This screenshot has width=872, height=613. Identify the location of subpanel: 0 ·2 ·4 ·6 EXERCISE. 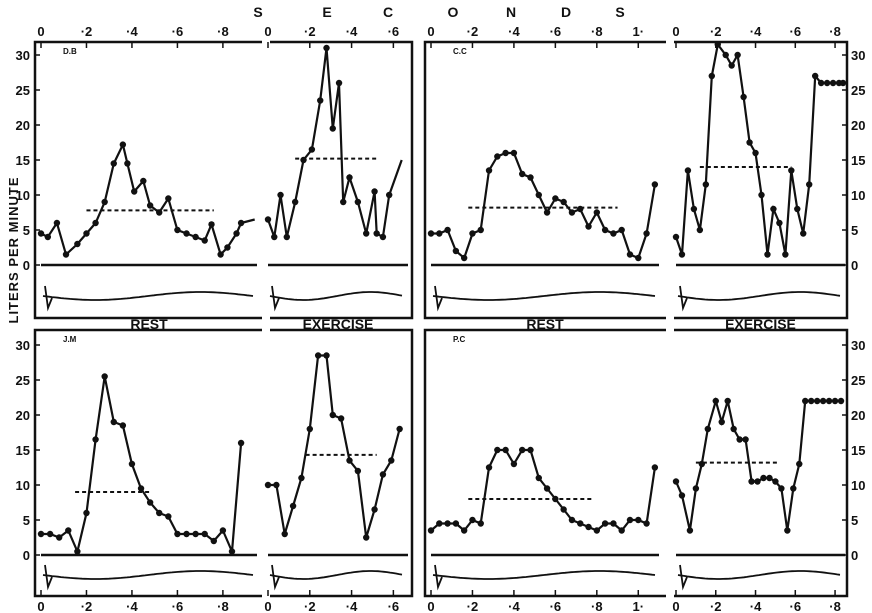
(336, 178).